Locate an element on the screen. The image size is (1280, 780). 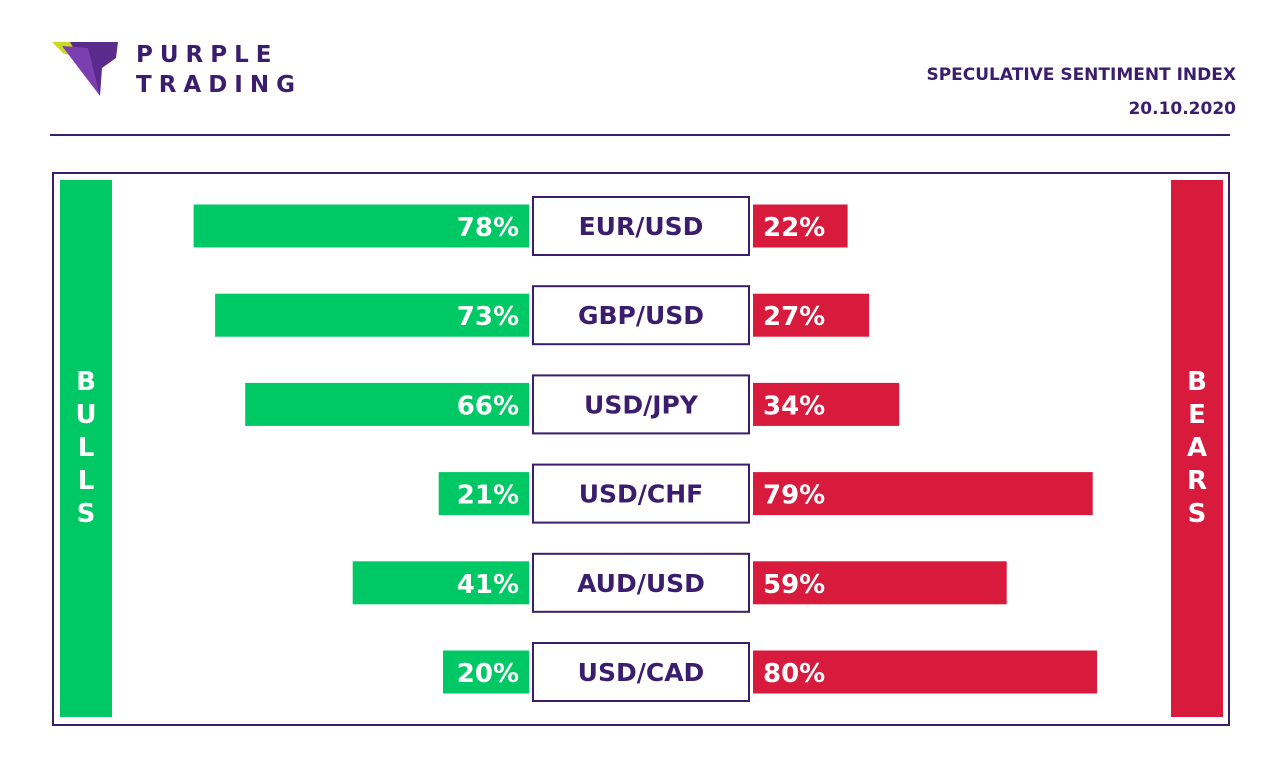
currency-pair-label: AUD/USD is located at coordinates (641, 583).